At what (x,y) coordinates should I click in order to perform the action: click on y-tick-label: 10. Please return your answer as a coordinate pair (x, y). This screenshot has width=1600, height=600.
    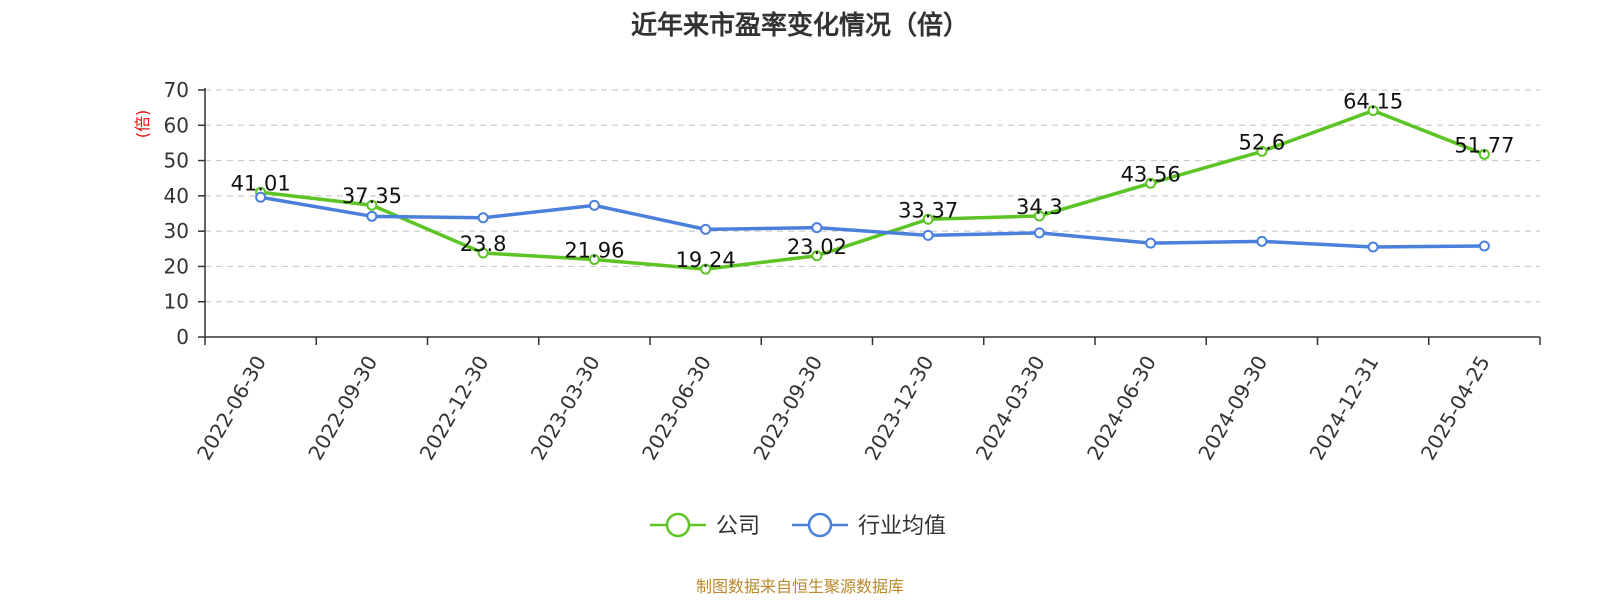
    Looking at the image, I should click on (176, 302).